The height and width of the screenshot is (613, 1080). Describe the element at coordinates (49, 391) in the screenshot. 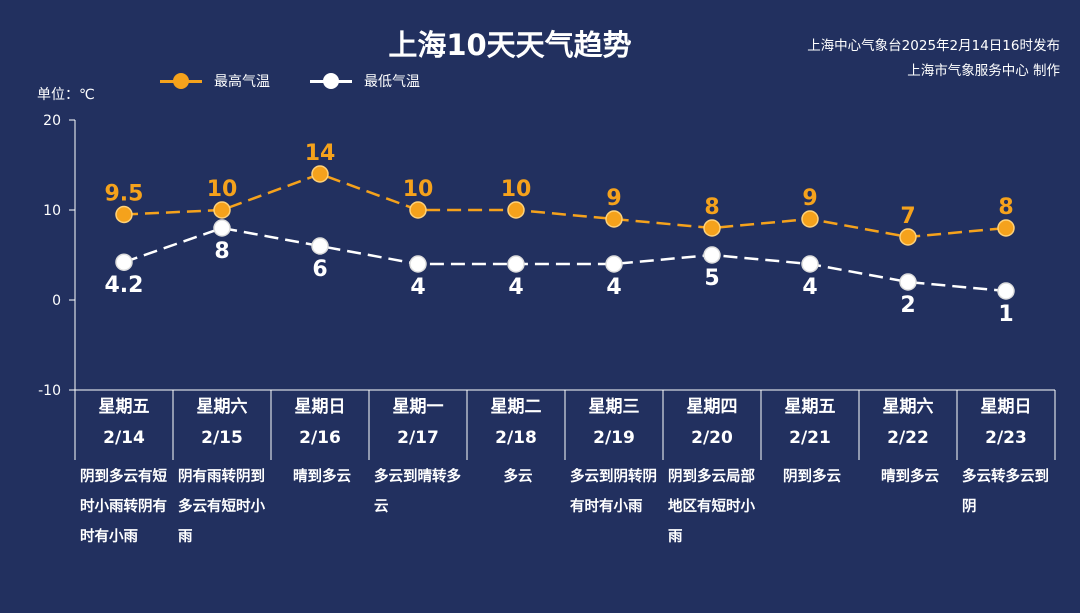

I see `y-tick-label: -10` at that location.